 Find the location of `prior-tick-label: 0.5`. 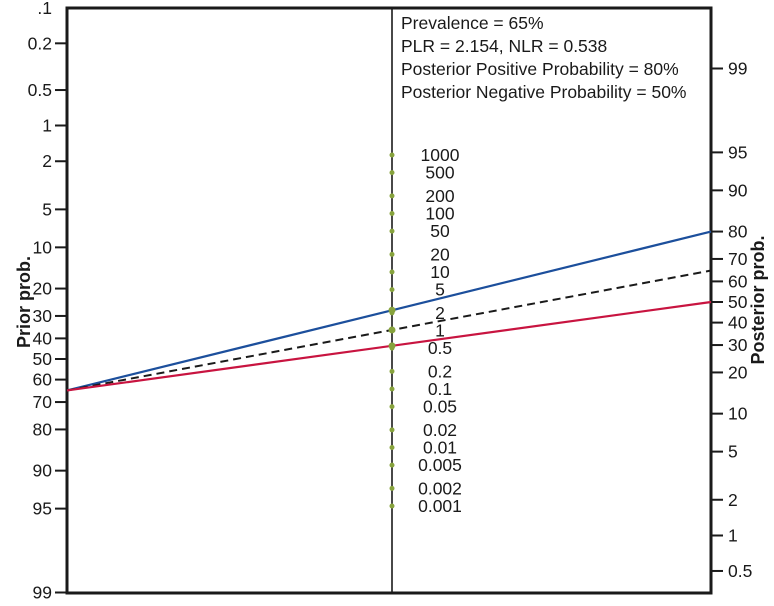

prior-tick-label: 0.5 is located at coordinates (40, 90).